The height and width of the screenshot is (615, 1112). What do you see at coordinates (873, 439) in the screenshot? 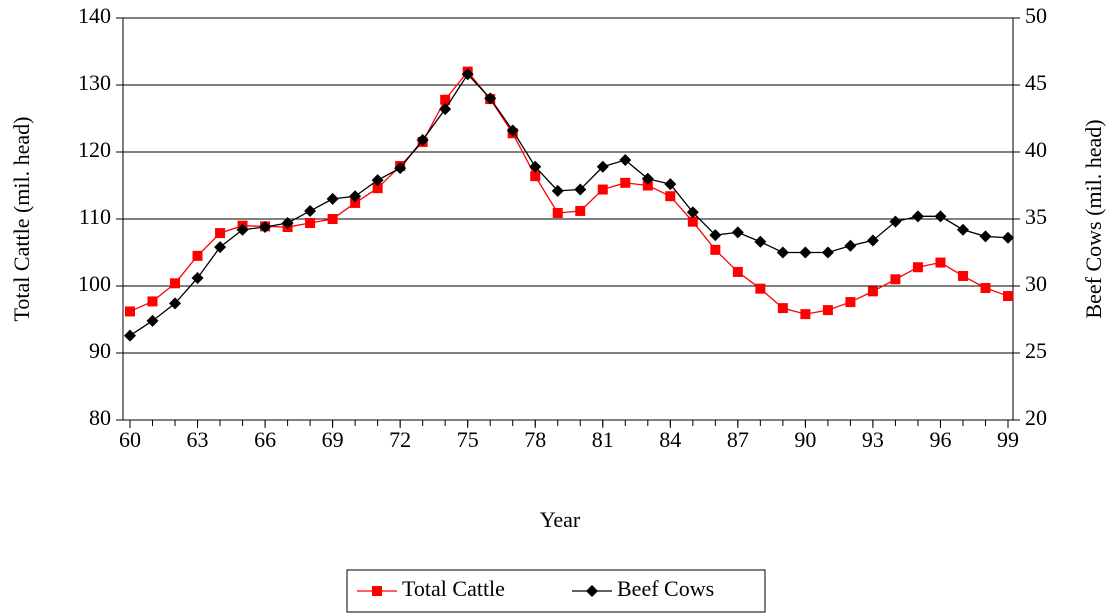
I see `x-tick-label: 93` at bounding box center [873, 439].